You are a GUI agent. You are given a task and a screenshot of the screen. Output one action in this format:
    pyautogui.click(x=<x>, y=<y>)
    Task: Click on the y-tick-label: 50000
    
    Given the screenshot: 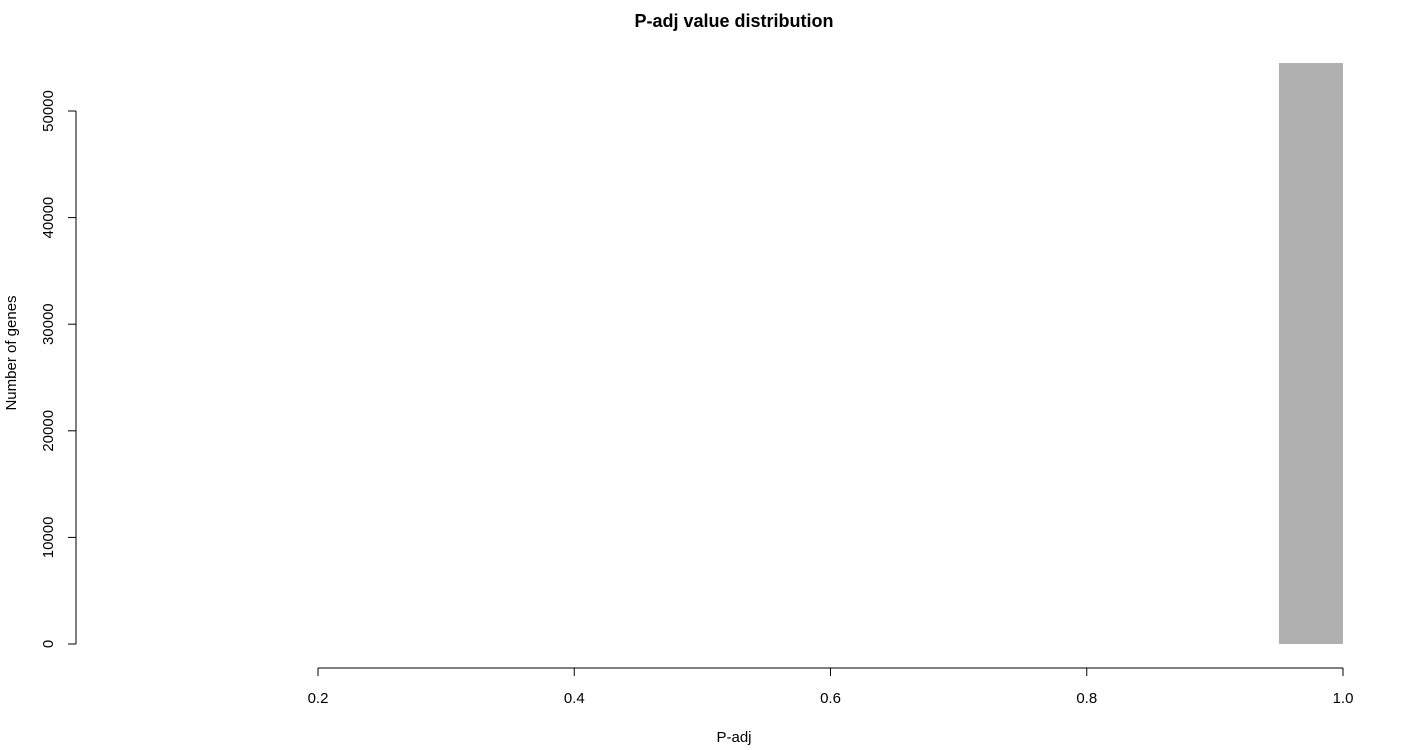 What is the action you would take?
    pyautogui.click(x=48, y=111)
    